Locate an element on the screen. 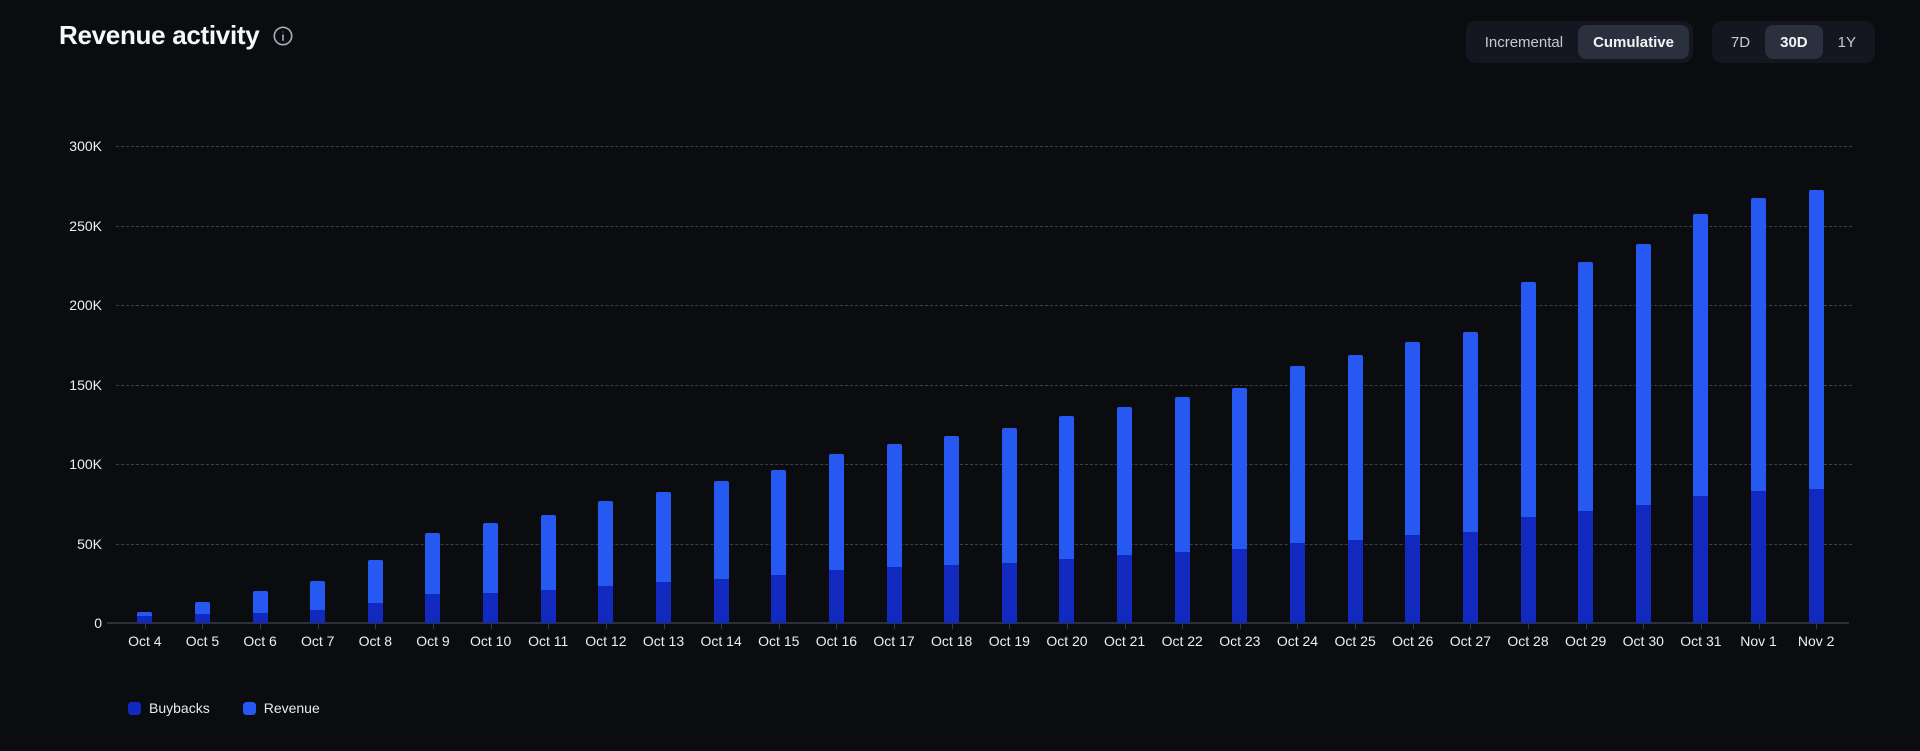  legend-item-revenue: Revenue is located at coordinates (281, 708).